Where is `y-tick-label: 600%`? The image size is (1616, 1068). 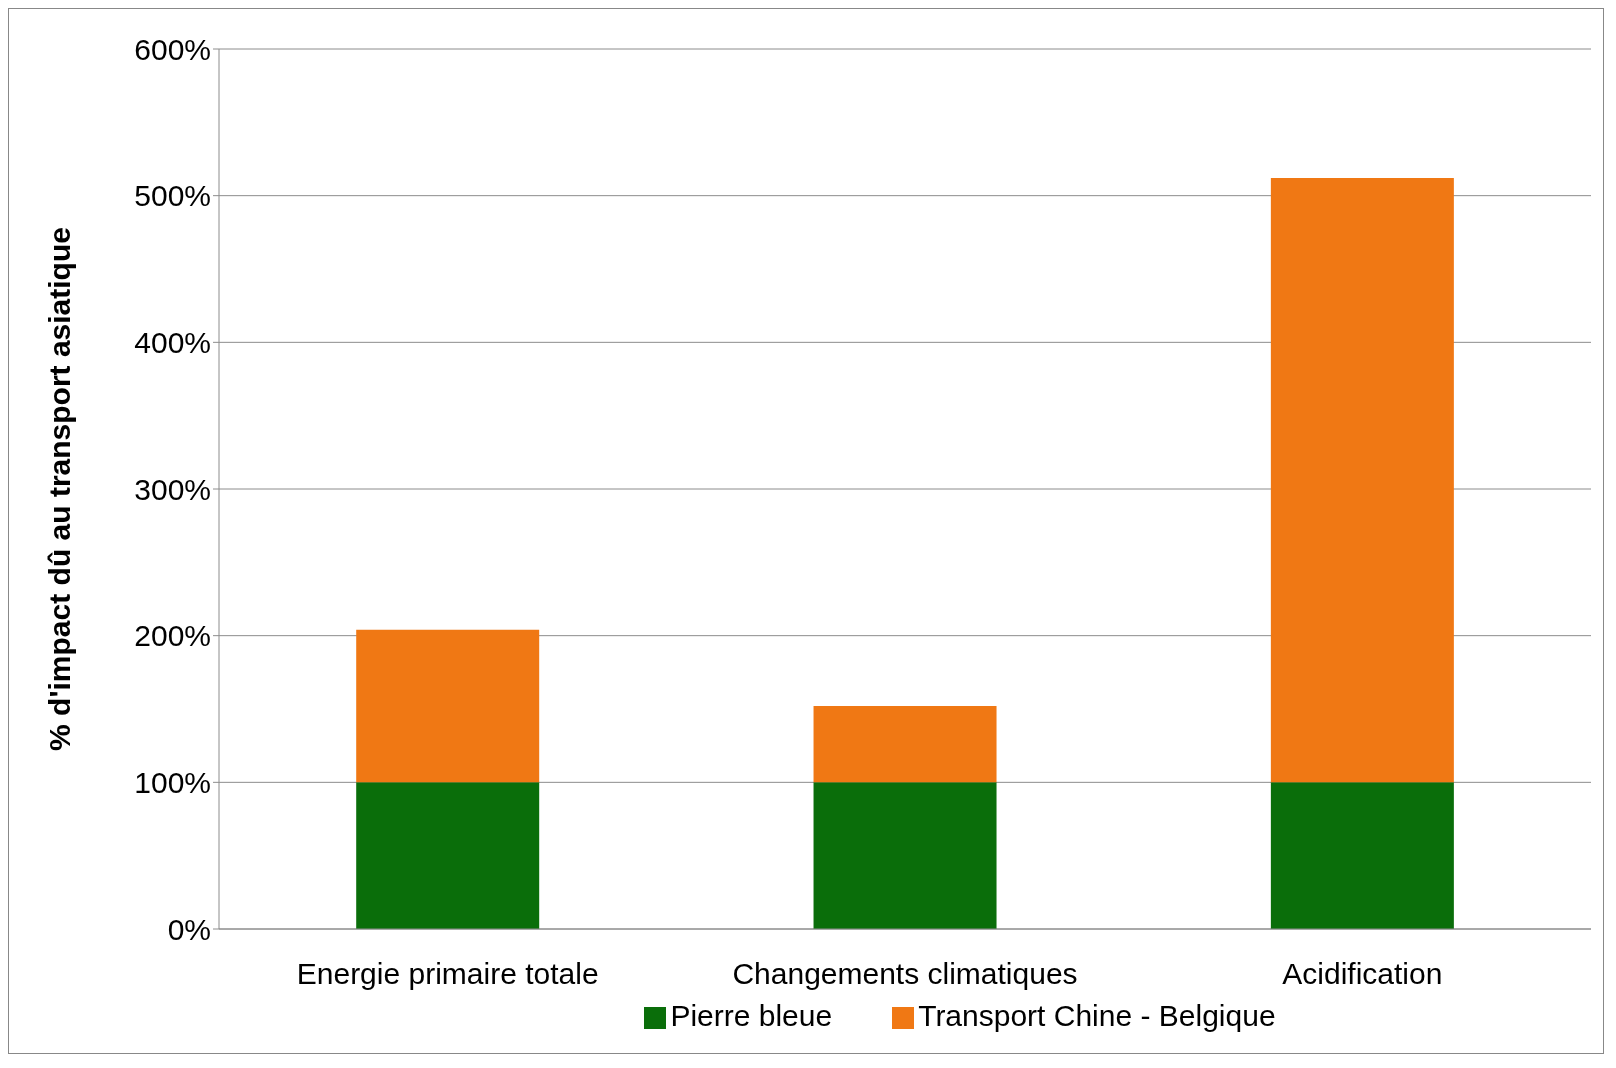
y-tick-label: 600% is located at coordinates (172, 49).